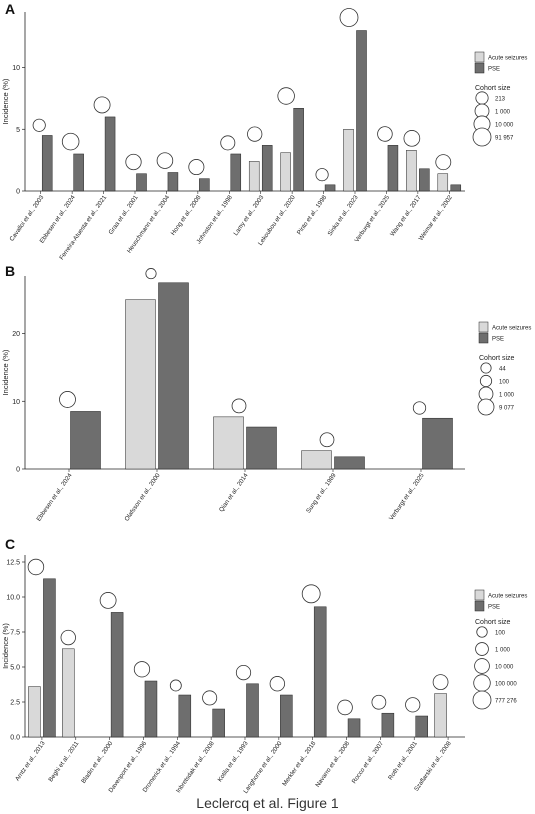  I want to click on y-tick-label: 7.5, so click(15, 633).